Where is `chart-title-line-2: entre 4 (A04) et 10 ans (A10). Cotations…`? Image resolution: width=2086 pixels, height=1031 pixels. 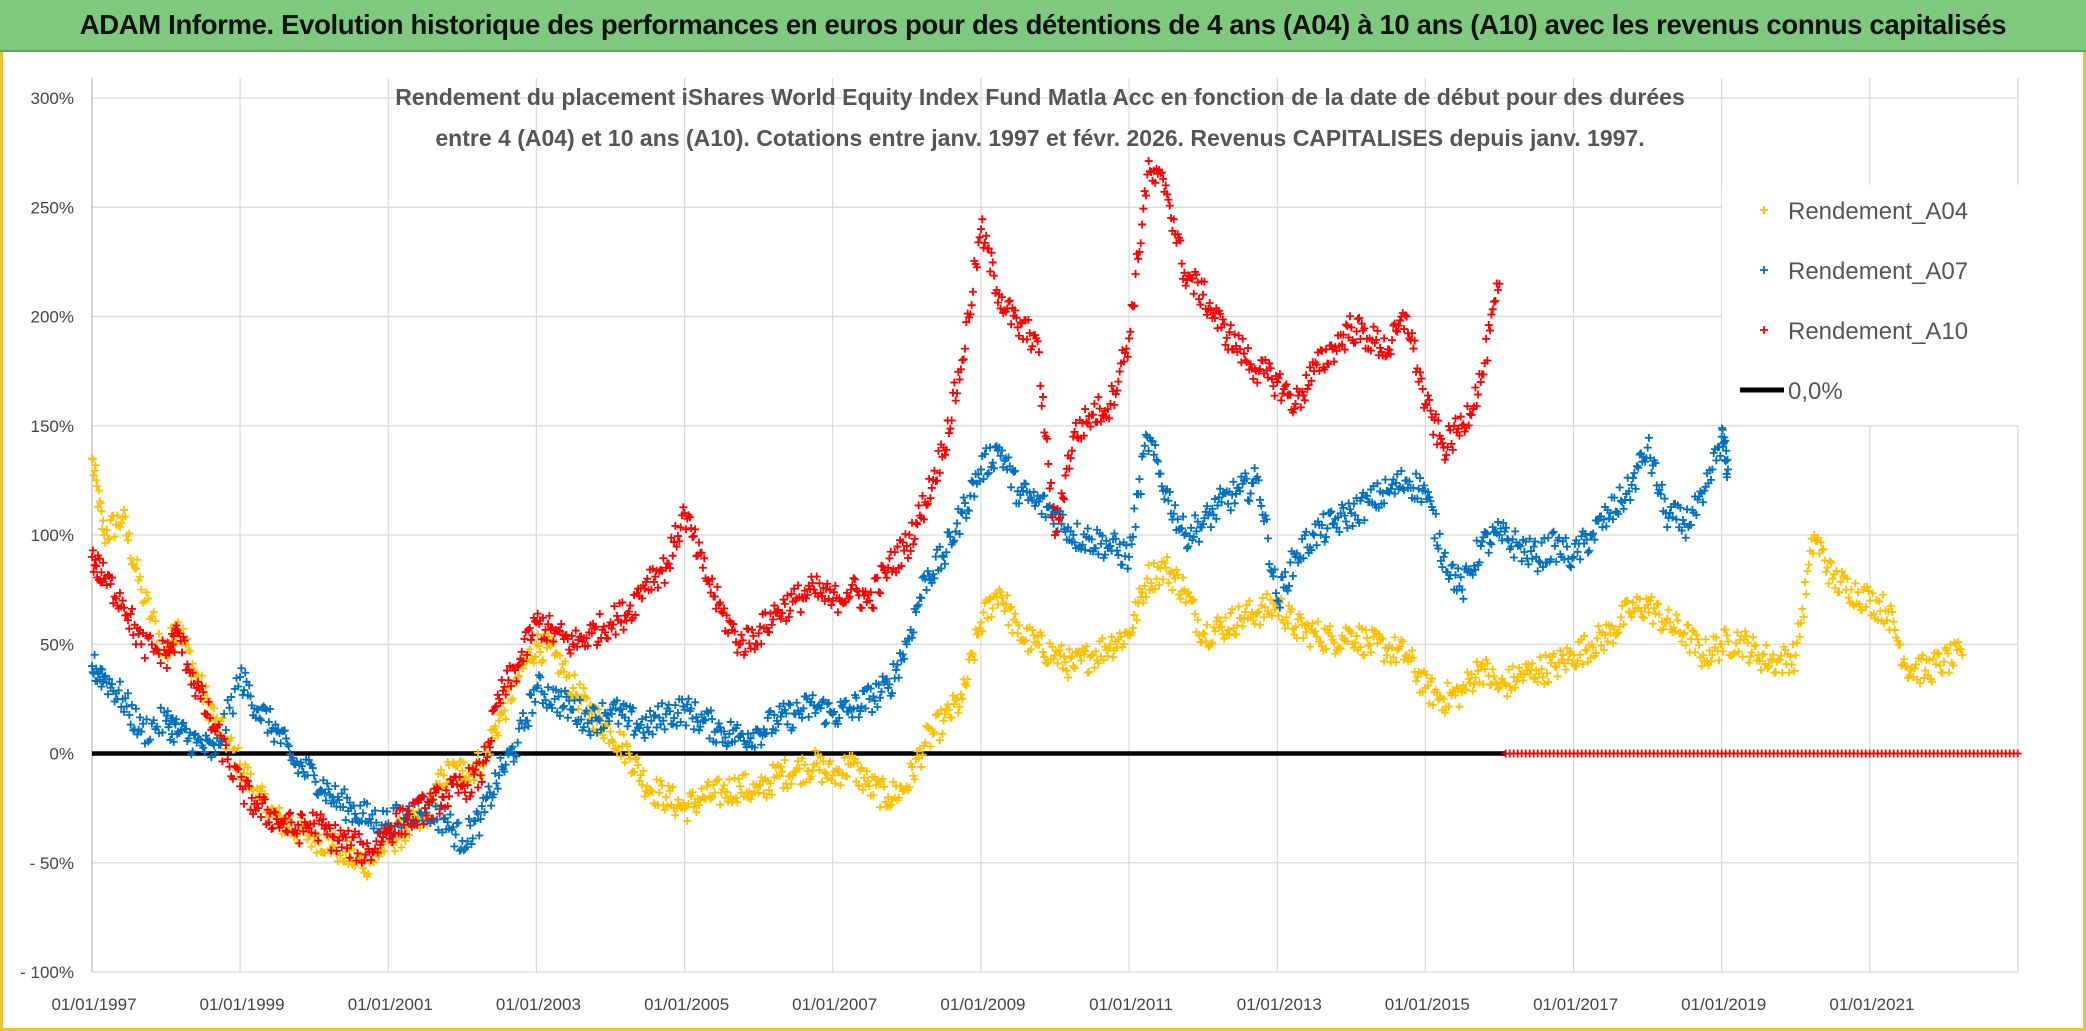 chart-title-line-2: entre 4 (A04) et 10 ans (A10). Cotations… is located at coordinates (1039, 138).